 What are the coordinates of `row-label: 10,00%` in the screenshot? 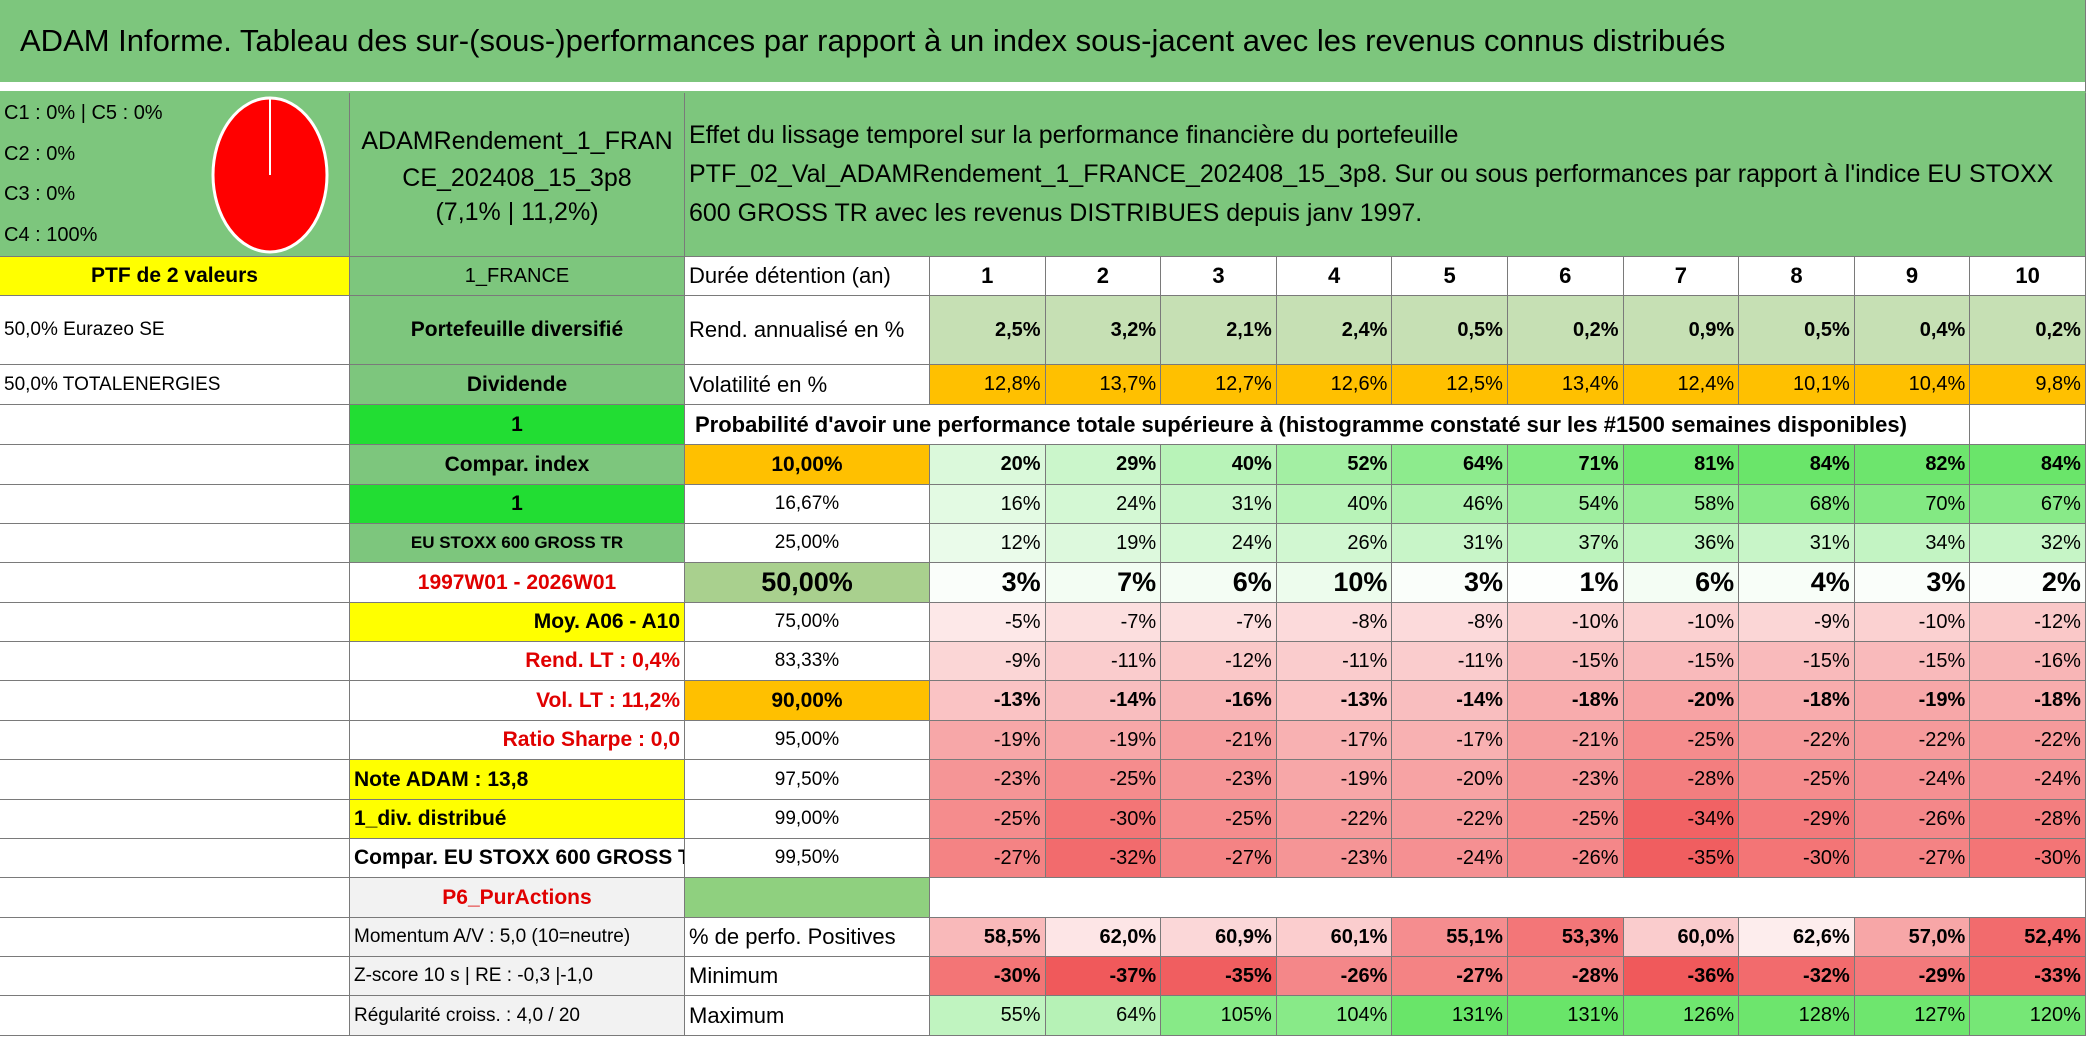 It's located at (807, 465).